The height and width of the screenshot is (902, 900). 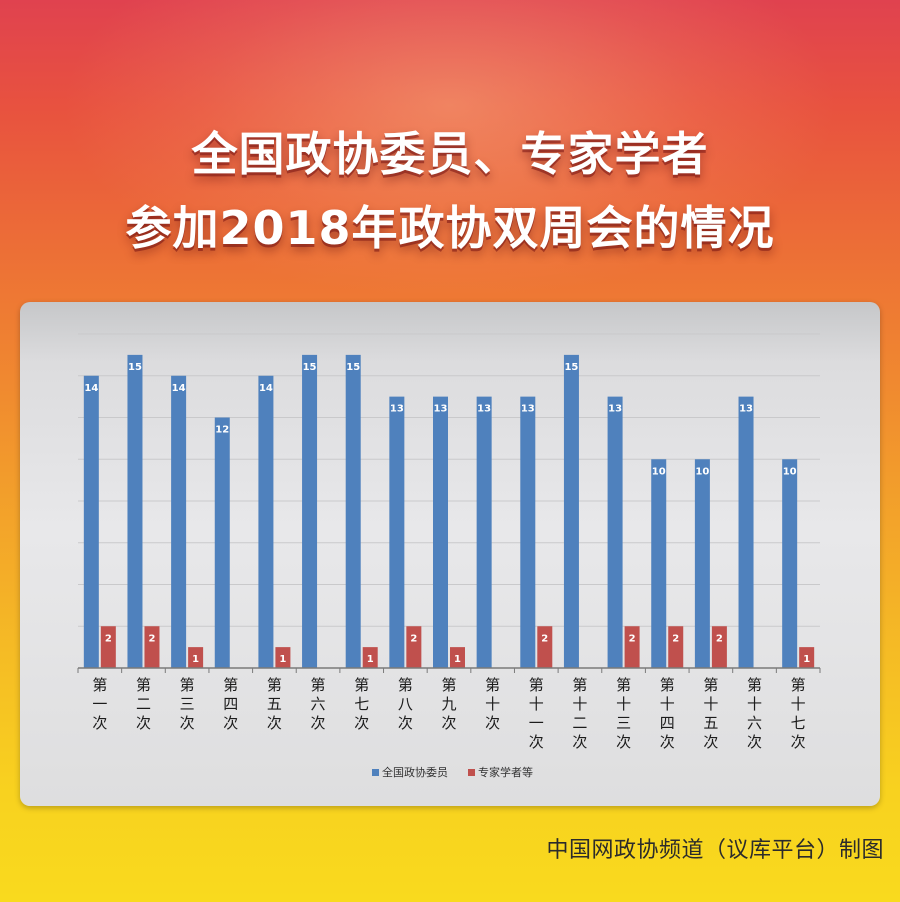 I want to click on legend-label-members: 全国政协委员, so click(x=415, y=772).